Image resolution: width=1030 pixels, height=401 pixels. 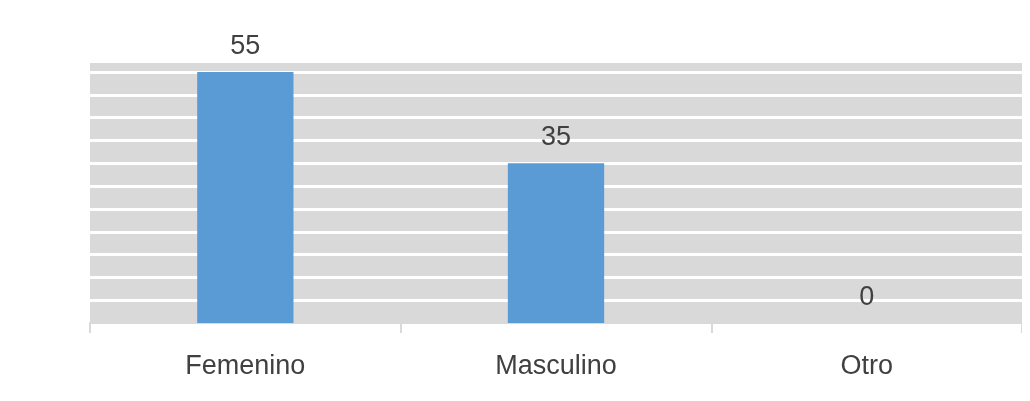 I want to click on x-tick-label: Otro, so click(x=866, y=364).